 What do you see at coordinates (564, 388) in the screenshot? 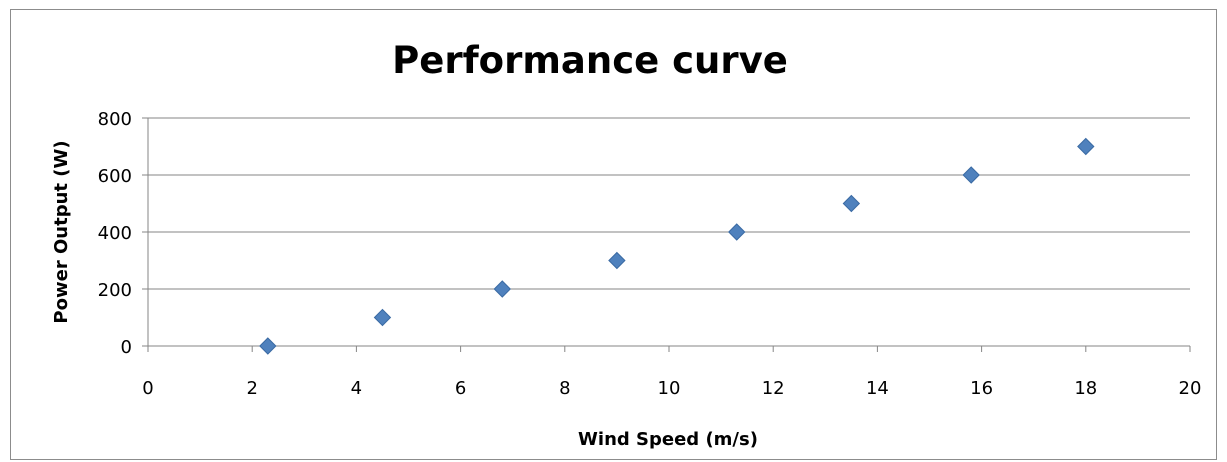
I see `tick-label-x-8: 8` at bounding box center [564, 388].